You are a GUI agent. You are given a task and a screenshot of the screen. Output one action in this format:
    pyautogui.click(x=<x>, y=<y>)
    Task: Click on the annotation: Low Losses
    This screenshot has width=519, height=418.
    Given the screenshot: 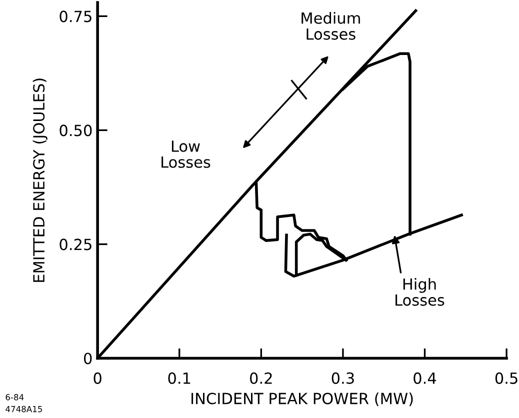 What is the action you would take?
    pyautogui.click(x=186, y=154)
    